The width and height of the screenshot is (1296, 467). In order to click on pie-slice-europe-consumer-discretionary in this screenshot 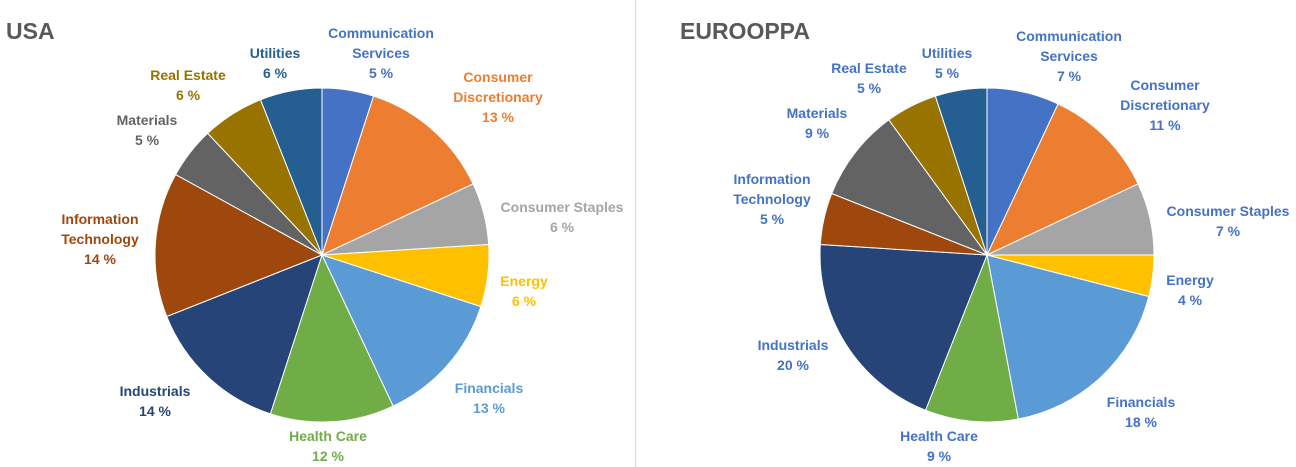, I will do `click(1062, 180)`.